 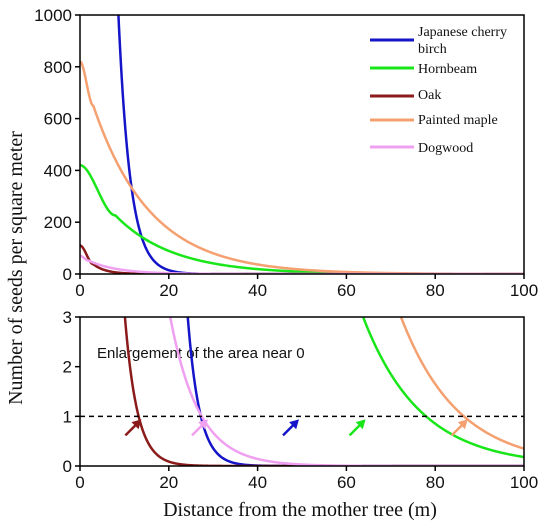 I want to click on y-tick-label-3-bottom: 3, so click(x=67, y=317).